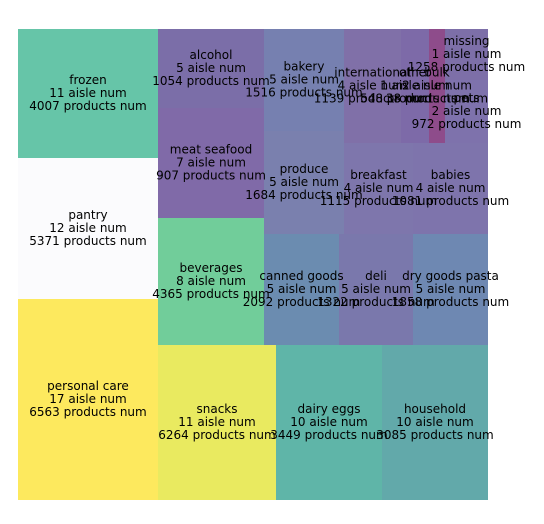  I want to click on tile-aisle-label: 8 aisle num, so click(211, 281).